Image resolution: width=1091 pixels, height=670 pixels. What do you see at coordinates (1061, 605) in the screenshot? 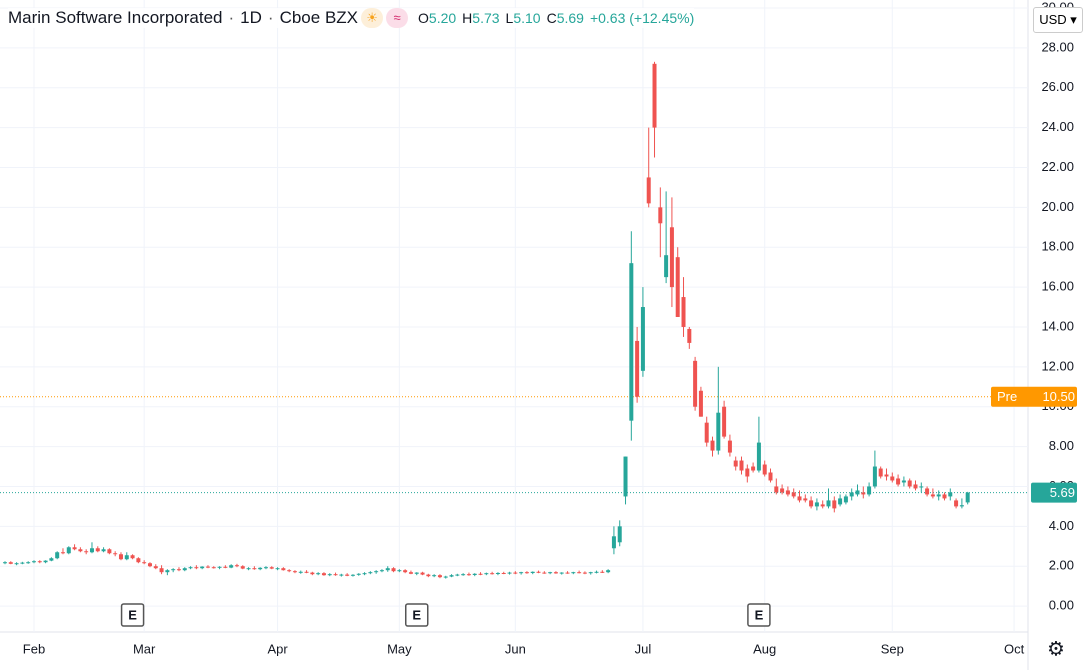
I see `y-tick-label: 0.00` at bounding box center [1061, 605].